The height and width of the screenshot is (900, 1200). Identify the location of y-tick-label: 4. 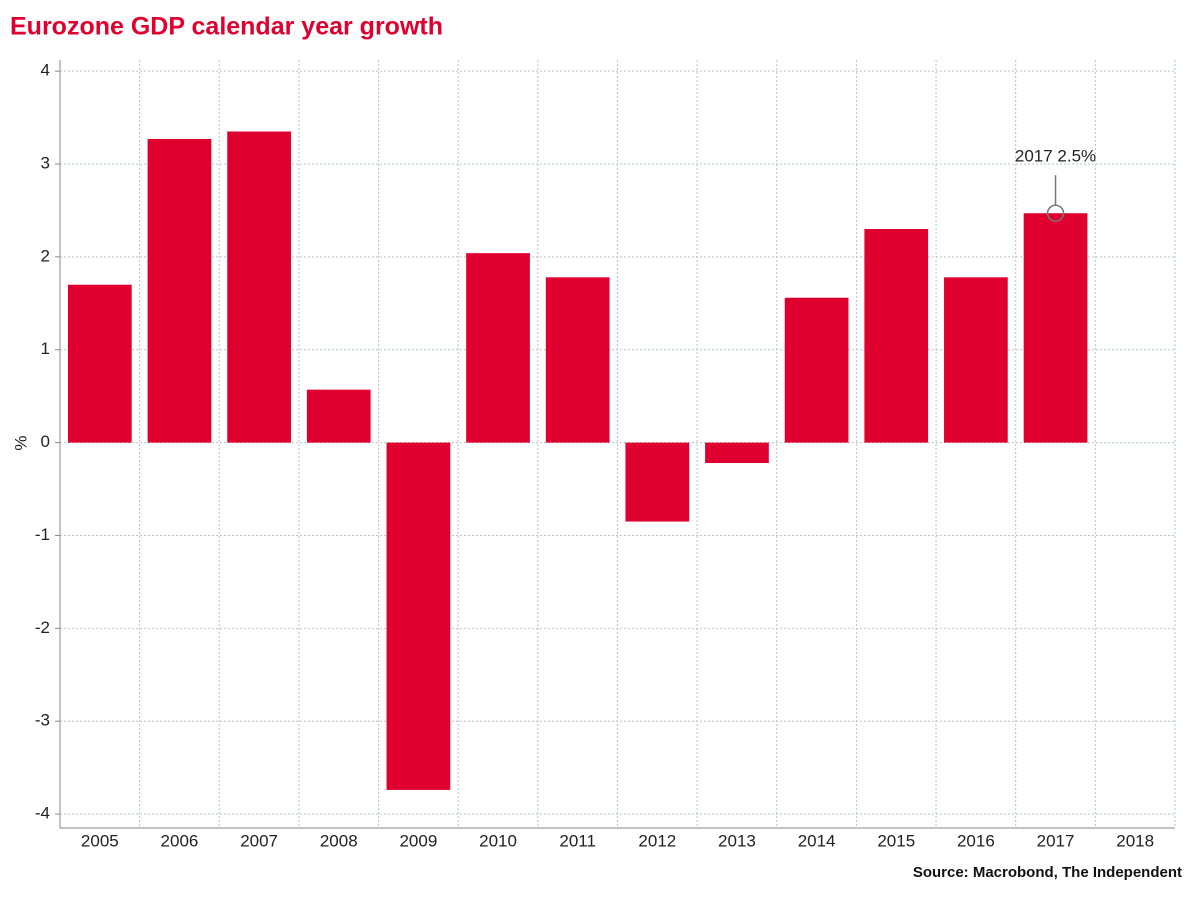
(45, 70).